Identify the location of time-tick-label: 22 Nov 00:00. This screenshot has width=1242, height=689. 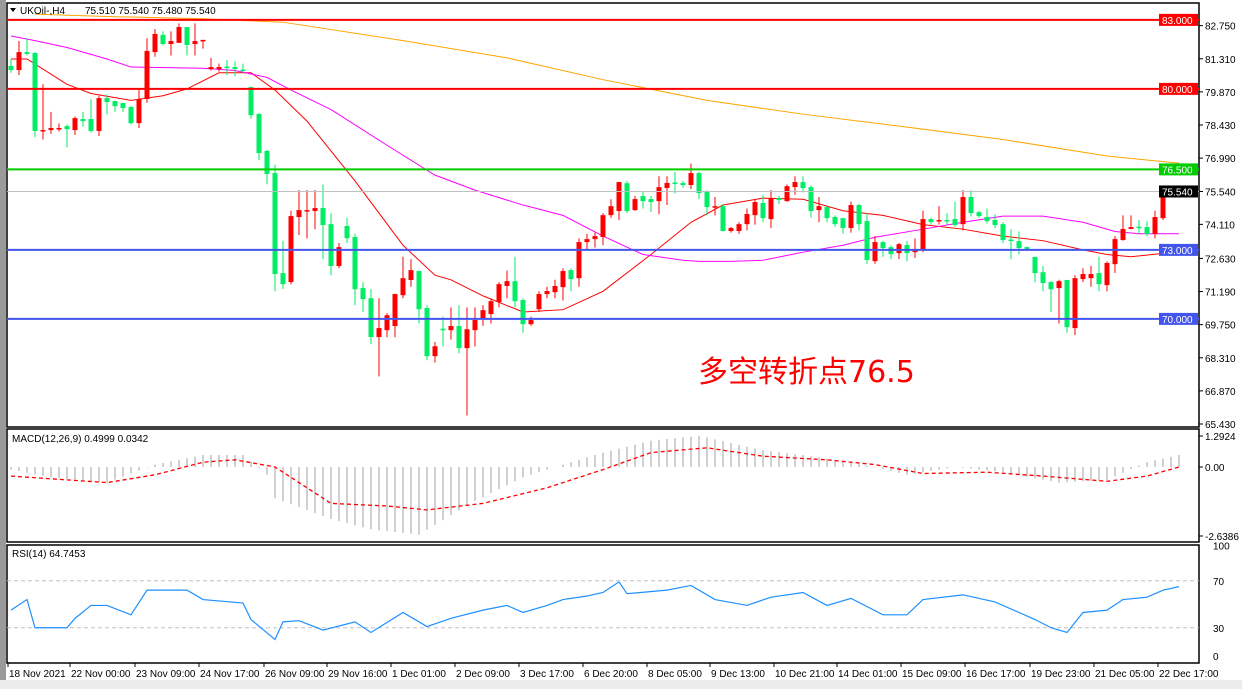
(101, 674).